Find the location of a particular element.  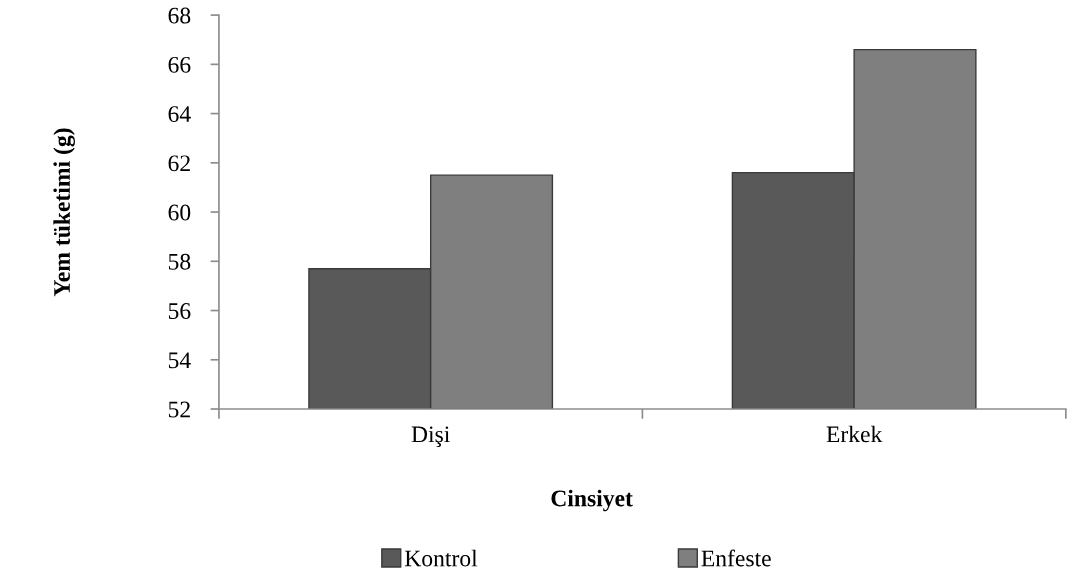

y-axis-title: Yem tüketimi (g) is located at coordinates (64, 212).